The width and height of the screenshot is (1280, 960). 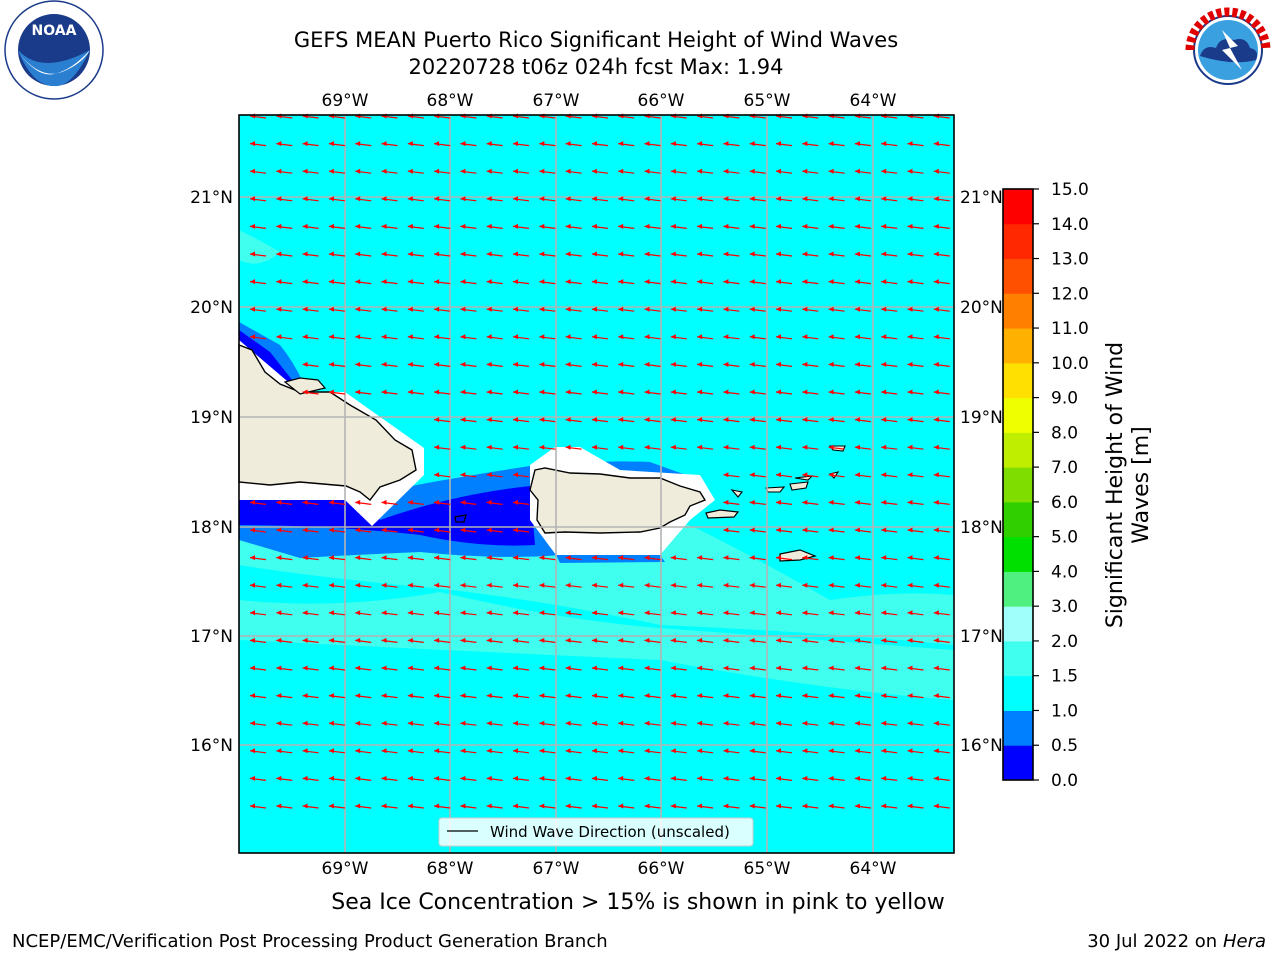 I want to click on wave-band-0-5m-mona, so click(x=399, y=512).